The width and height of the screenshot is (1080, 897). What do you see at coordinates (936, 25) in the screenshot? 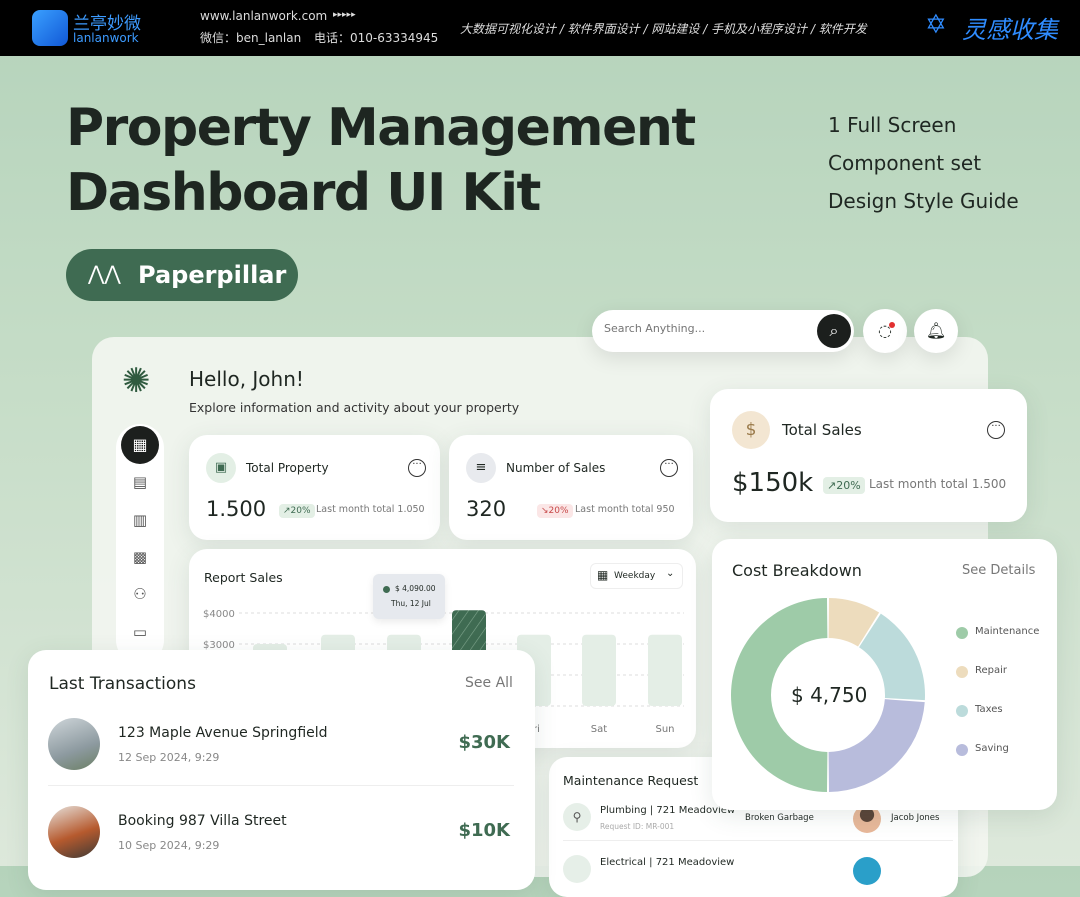
I see `star-logo-icon: ✡` at bounding box center [936, 25].